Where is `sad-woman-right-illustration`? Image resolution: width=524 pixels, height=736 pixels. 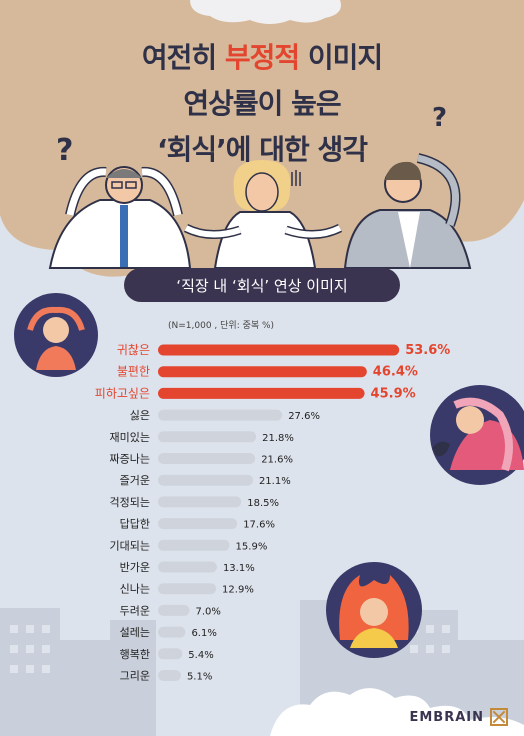
sad-woman-right-illustration is located at coordinates (477, 435).